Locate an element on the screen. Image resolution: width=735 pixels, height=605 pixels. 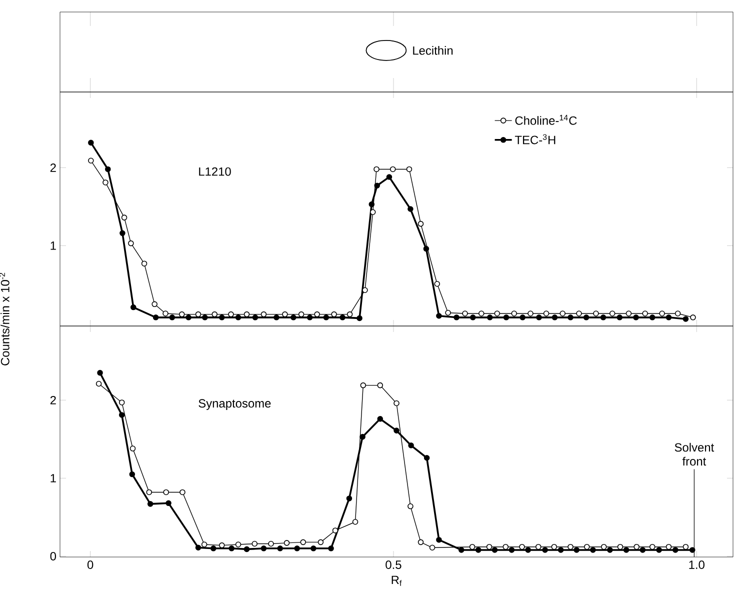
ref-line-label: Solvent front is located at coordinates (694, 454).